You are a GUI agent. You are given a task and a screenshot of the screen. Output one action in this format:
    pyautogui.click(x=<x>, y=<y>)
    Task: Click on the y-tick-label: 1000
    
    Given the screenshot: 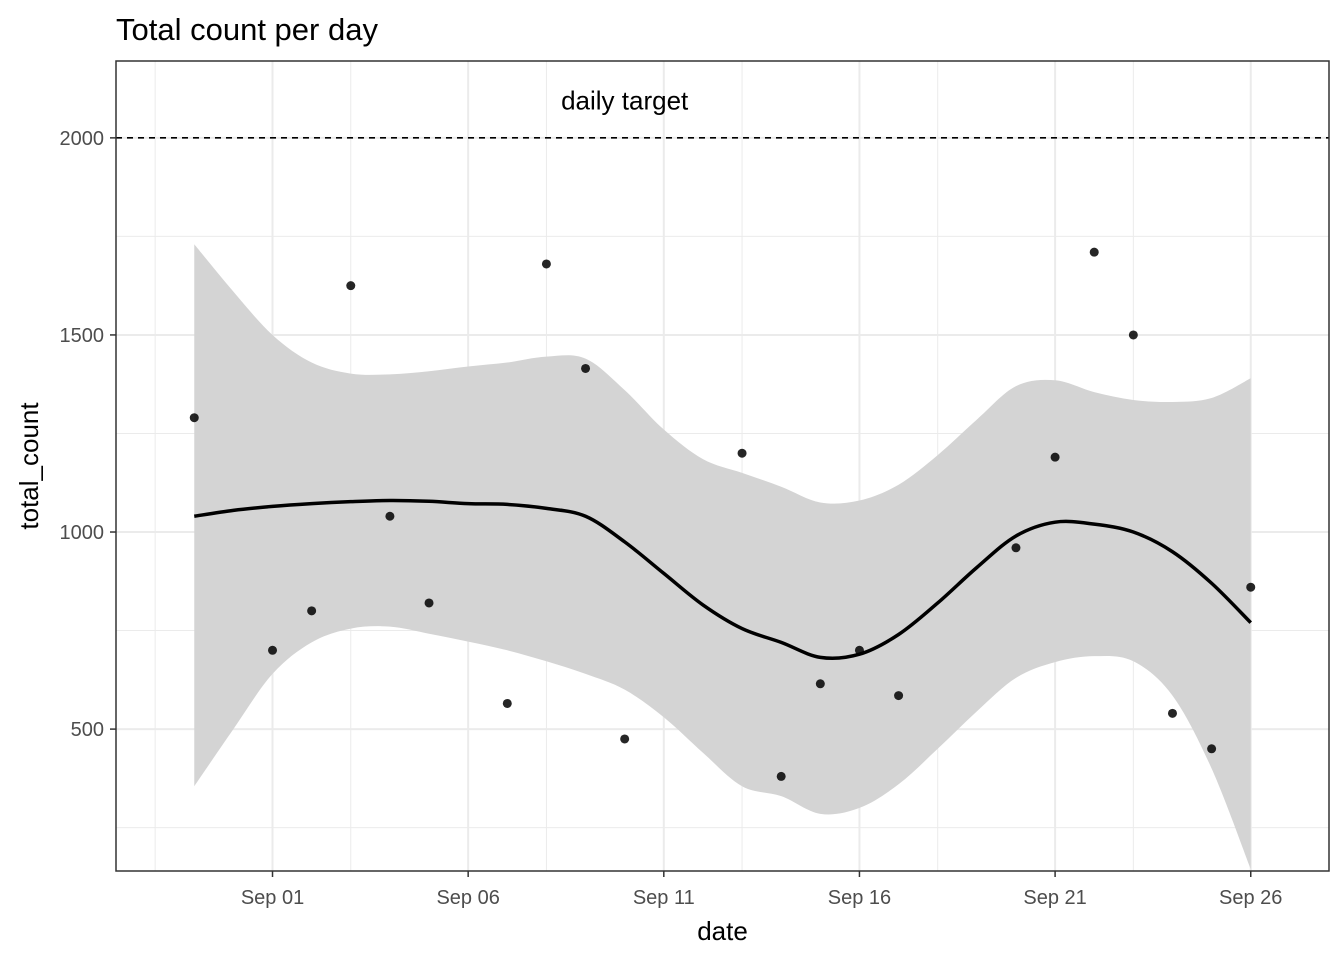 What is the action you would take?
    pyautogui.click(x=82, y=533)
    